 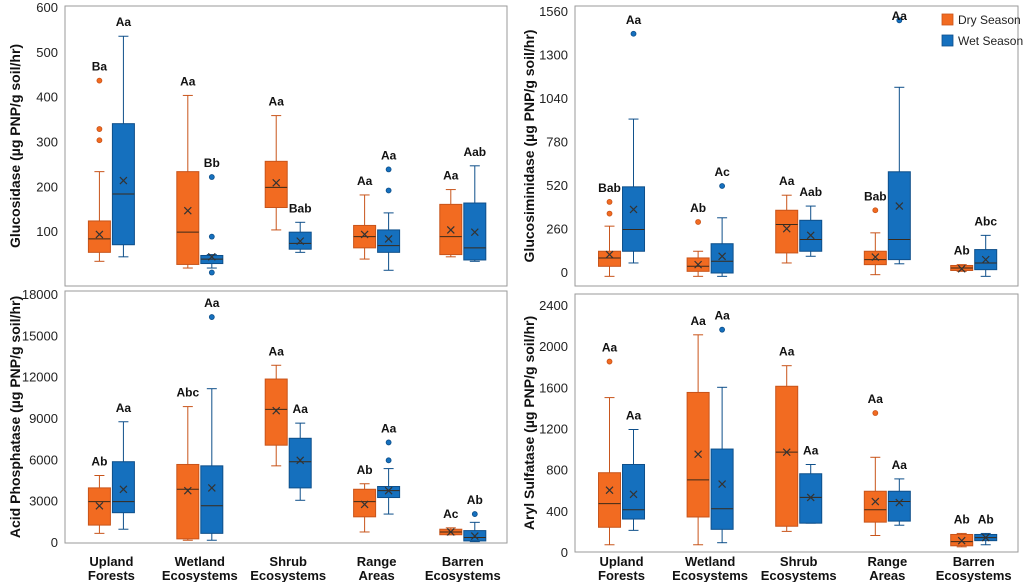 I want to click on box-dry-2: Aa, so click(x=276, y=405).